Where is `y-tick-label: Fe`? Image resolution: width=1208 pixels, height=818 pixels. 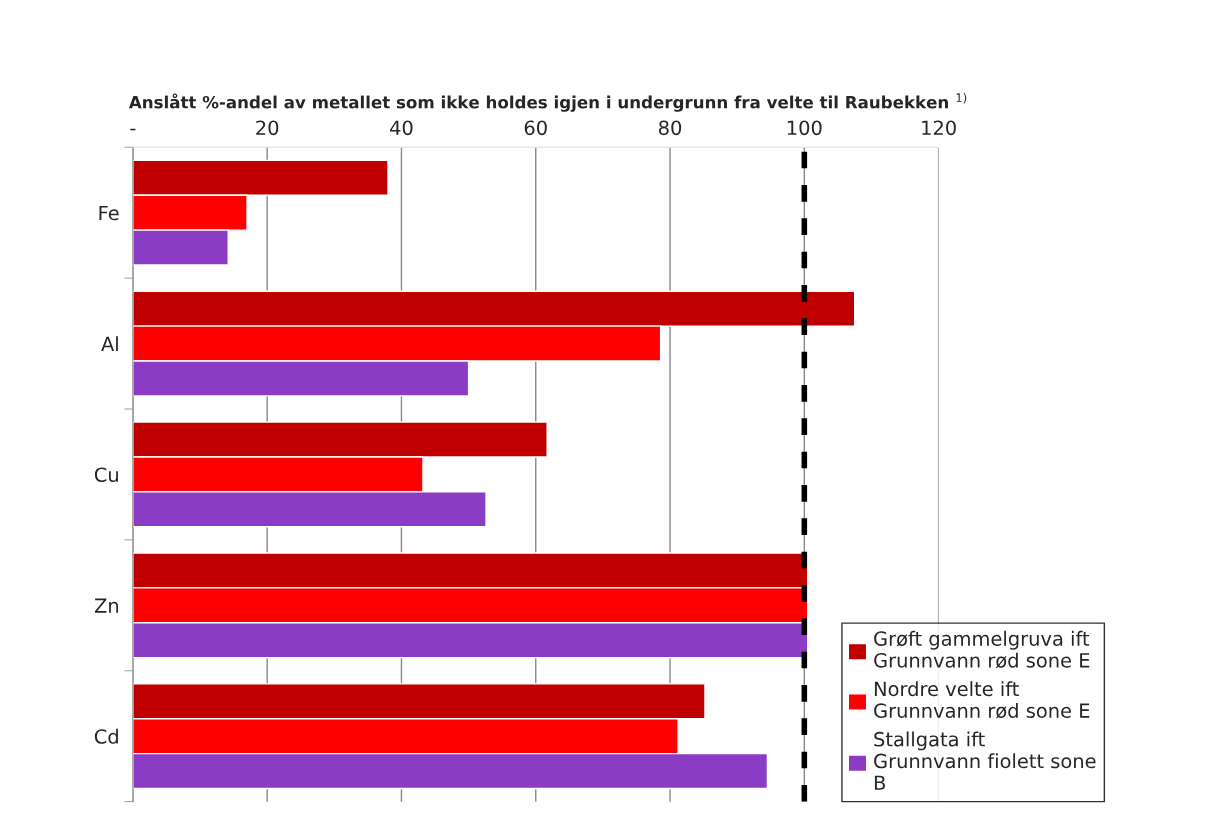 y-tick-label: Fe is located at coordinates (109, 213).